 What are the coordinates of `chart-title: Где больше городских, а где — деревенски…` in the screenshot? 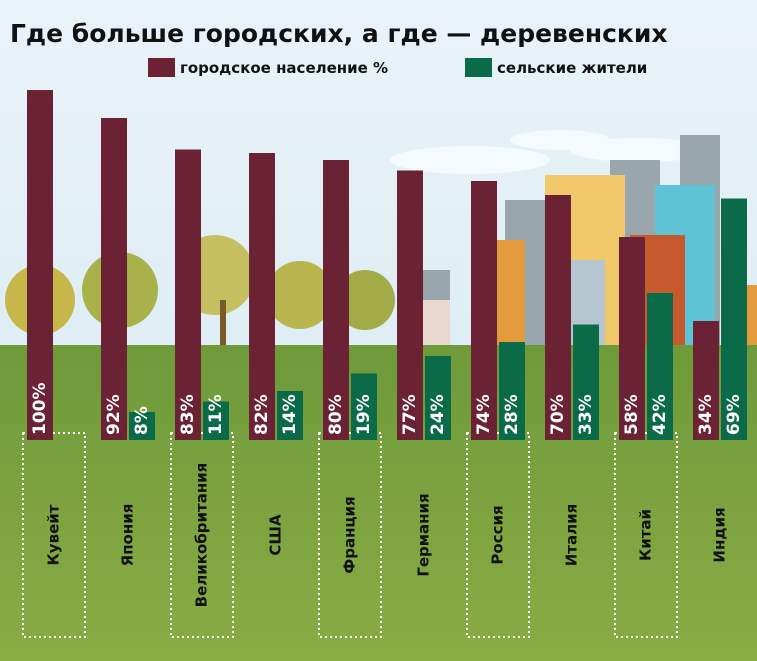 It's located at (339, 33).